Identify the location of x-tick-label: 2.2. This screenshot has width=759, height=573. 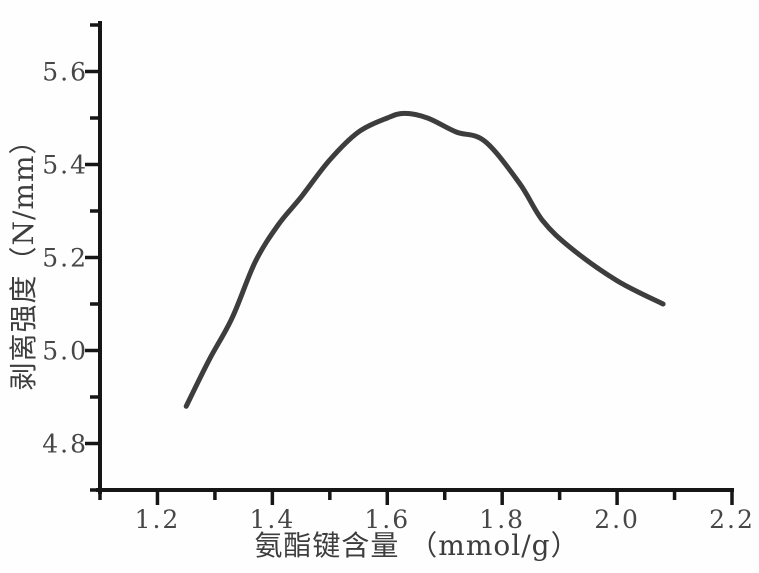
(732, 519).